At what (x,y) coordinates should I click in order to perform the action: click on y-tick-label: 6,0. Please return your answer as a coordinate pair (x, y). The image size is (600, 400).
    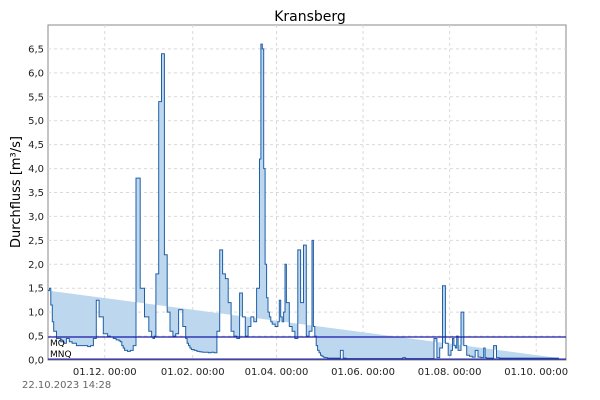
    Looking at the image, I should click on (36, 73).